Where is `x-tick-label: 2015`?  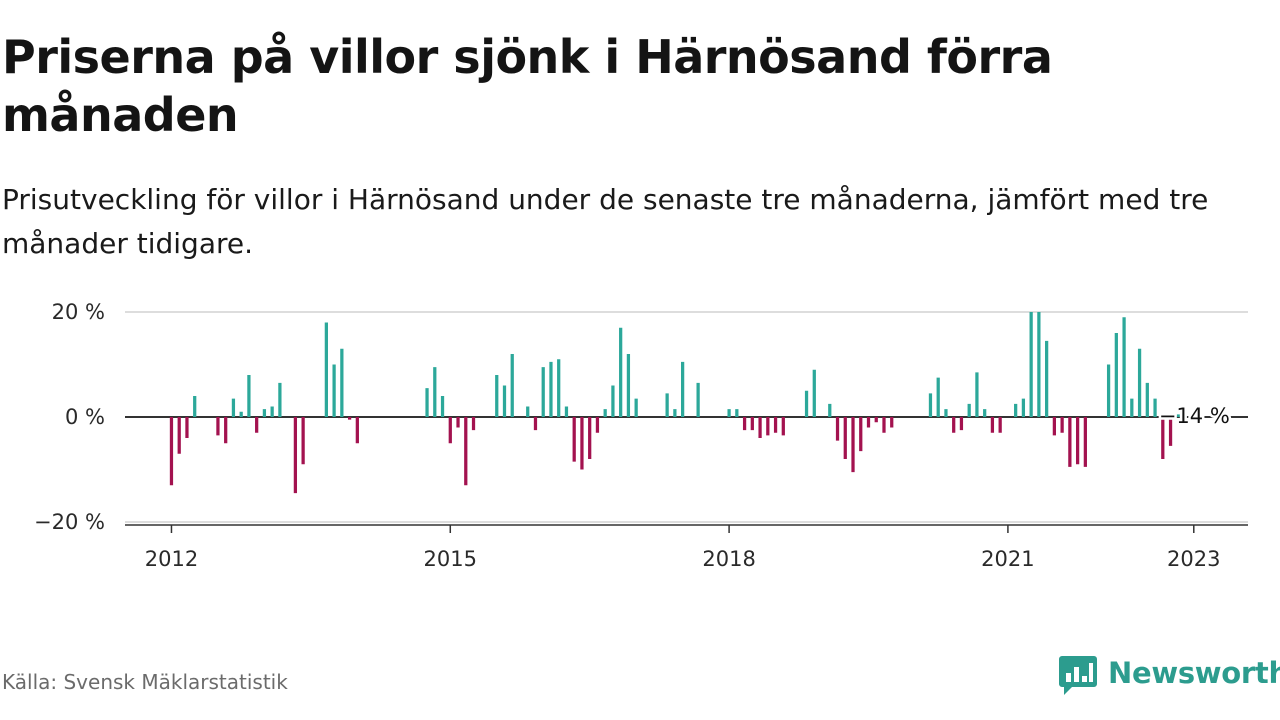
x-tick-label: 2015 is located at coordinates (450, 559).